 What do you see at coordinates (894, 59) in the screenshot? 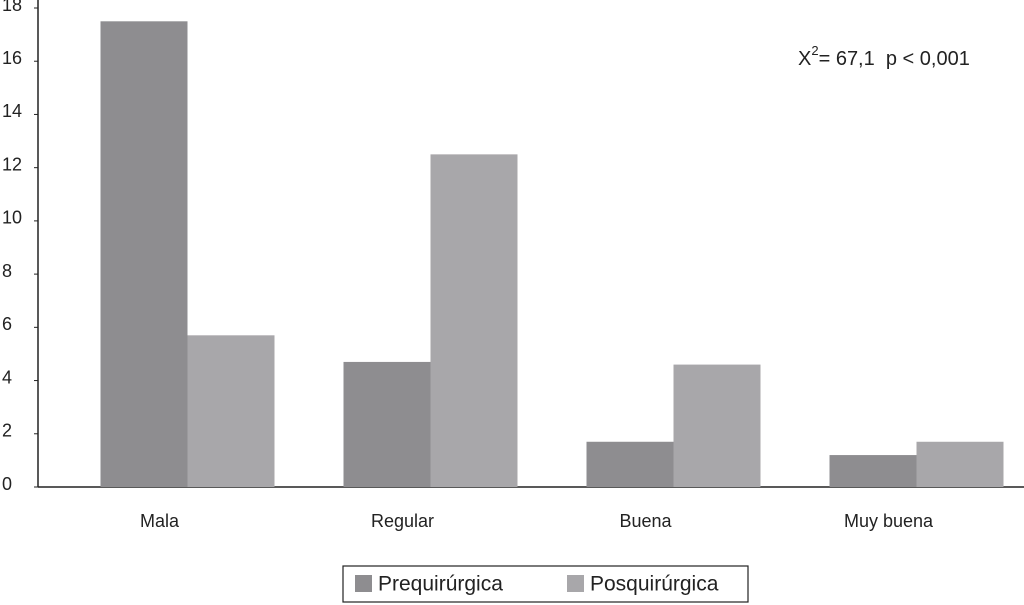
I see `annotation-rest: = 67,1 p < 0,001` at bounding box center [894, 59].